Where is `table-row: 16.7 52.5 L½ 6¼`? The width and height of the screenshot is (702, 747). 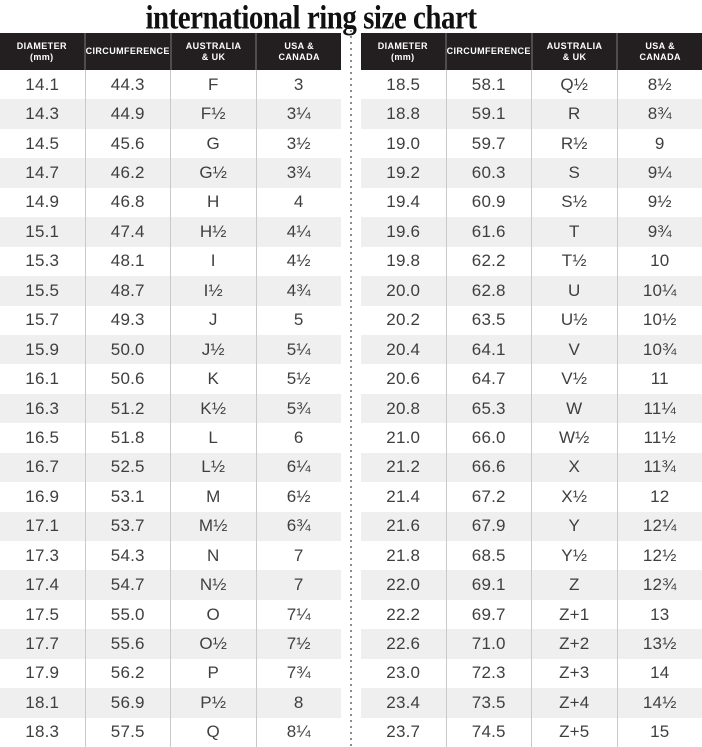
table-row: 16.7 52.5 L½ 6¼ is located at coordinates (170, 467).